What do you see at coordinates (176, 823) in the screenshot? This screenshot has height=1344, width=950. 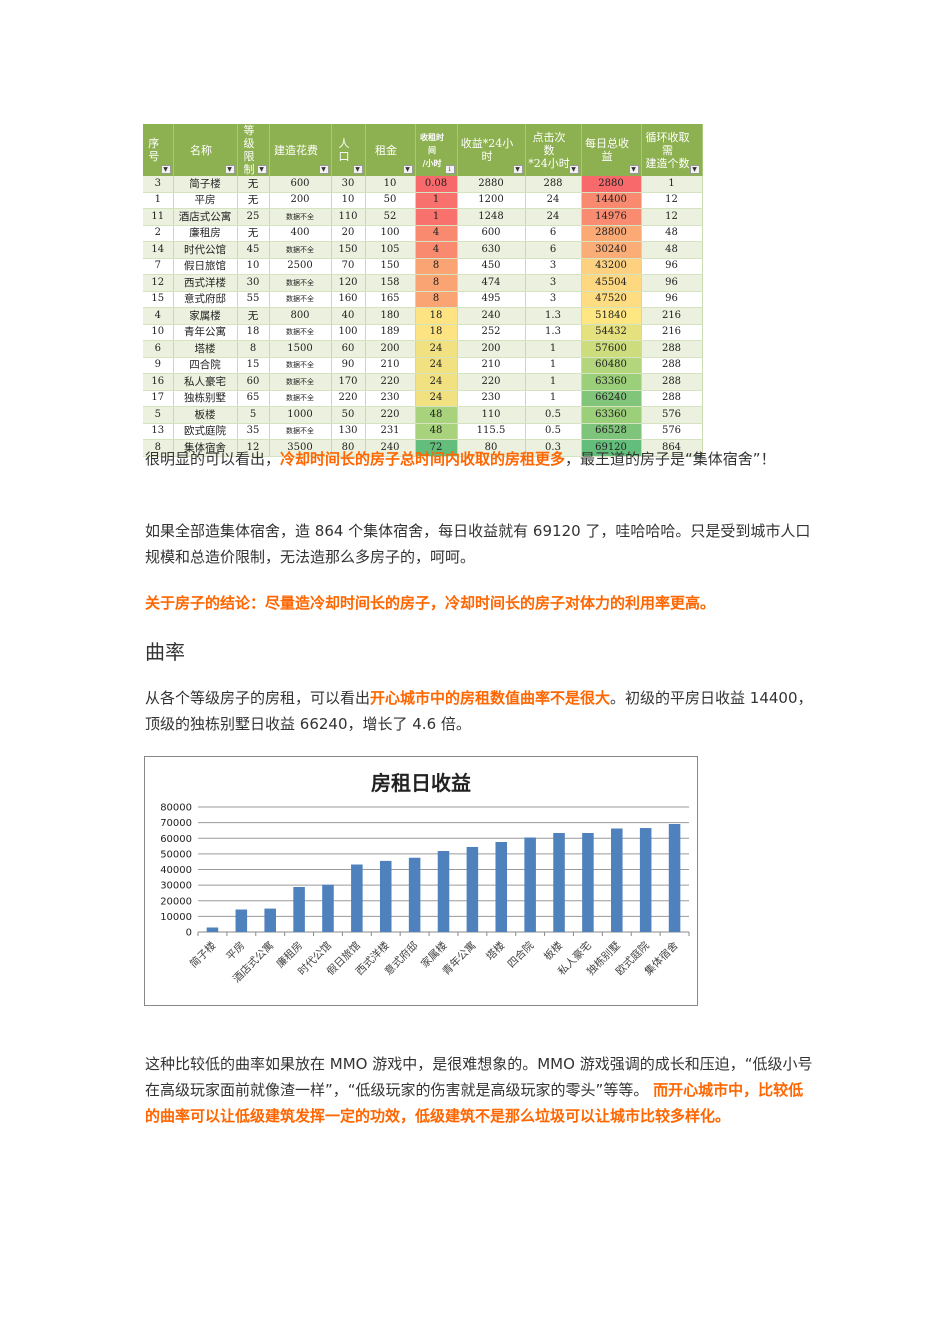 I see `y-tick-label: 70000` at bounding box center [176, 823].